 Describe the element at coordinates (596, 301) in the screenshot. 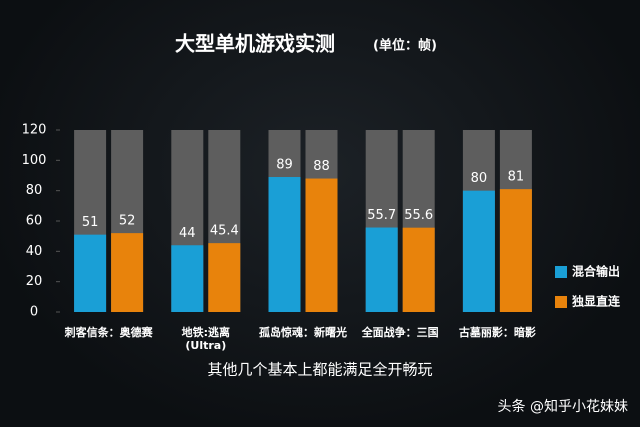

I see `legend-label: 独显直连` at that location.